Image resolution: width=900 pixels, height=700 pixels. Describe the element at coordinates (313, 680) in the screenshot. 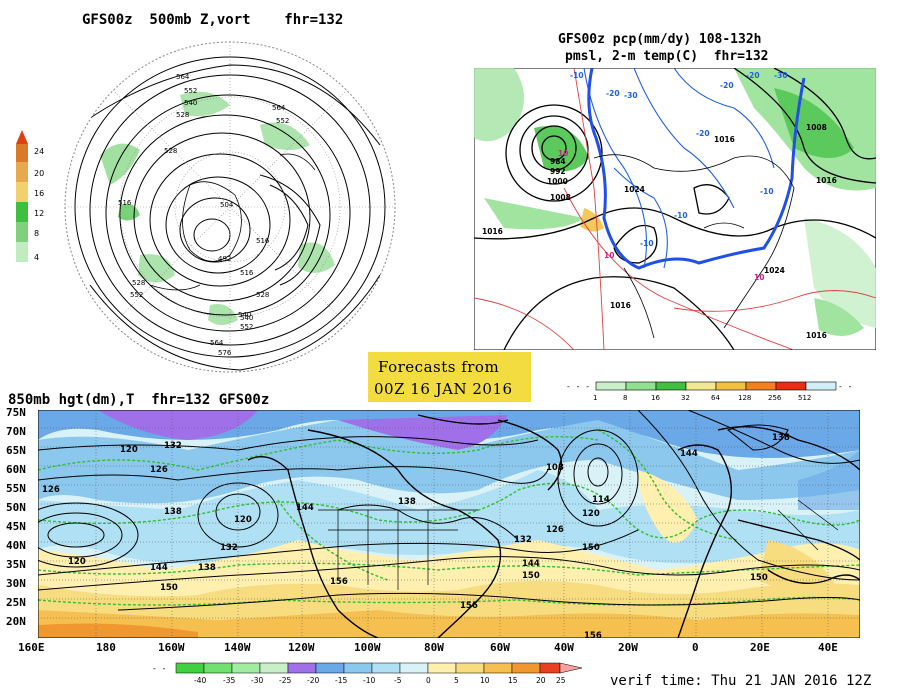

I see `cbar-bottom-lbl: -20` at that location.